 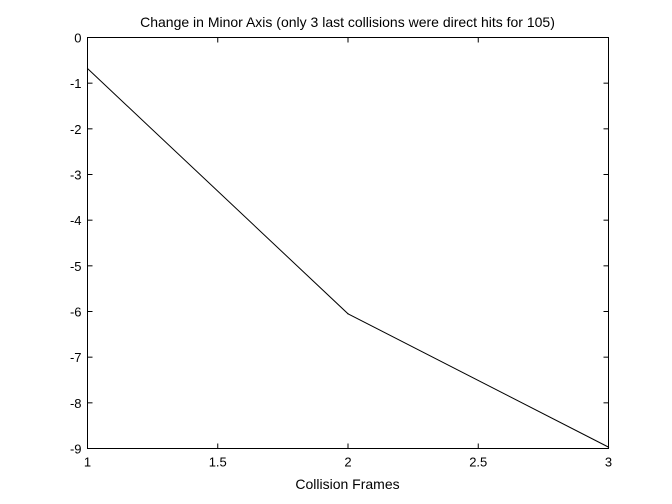 I want to click on x-tick-label: 2.5, so click(x=478, y=462).